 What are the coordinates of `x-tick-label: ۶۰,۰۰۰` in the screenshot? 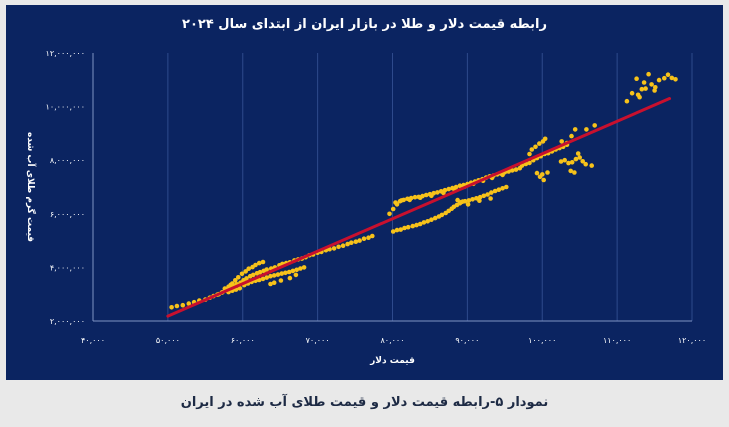 It's located at (243, 340).